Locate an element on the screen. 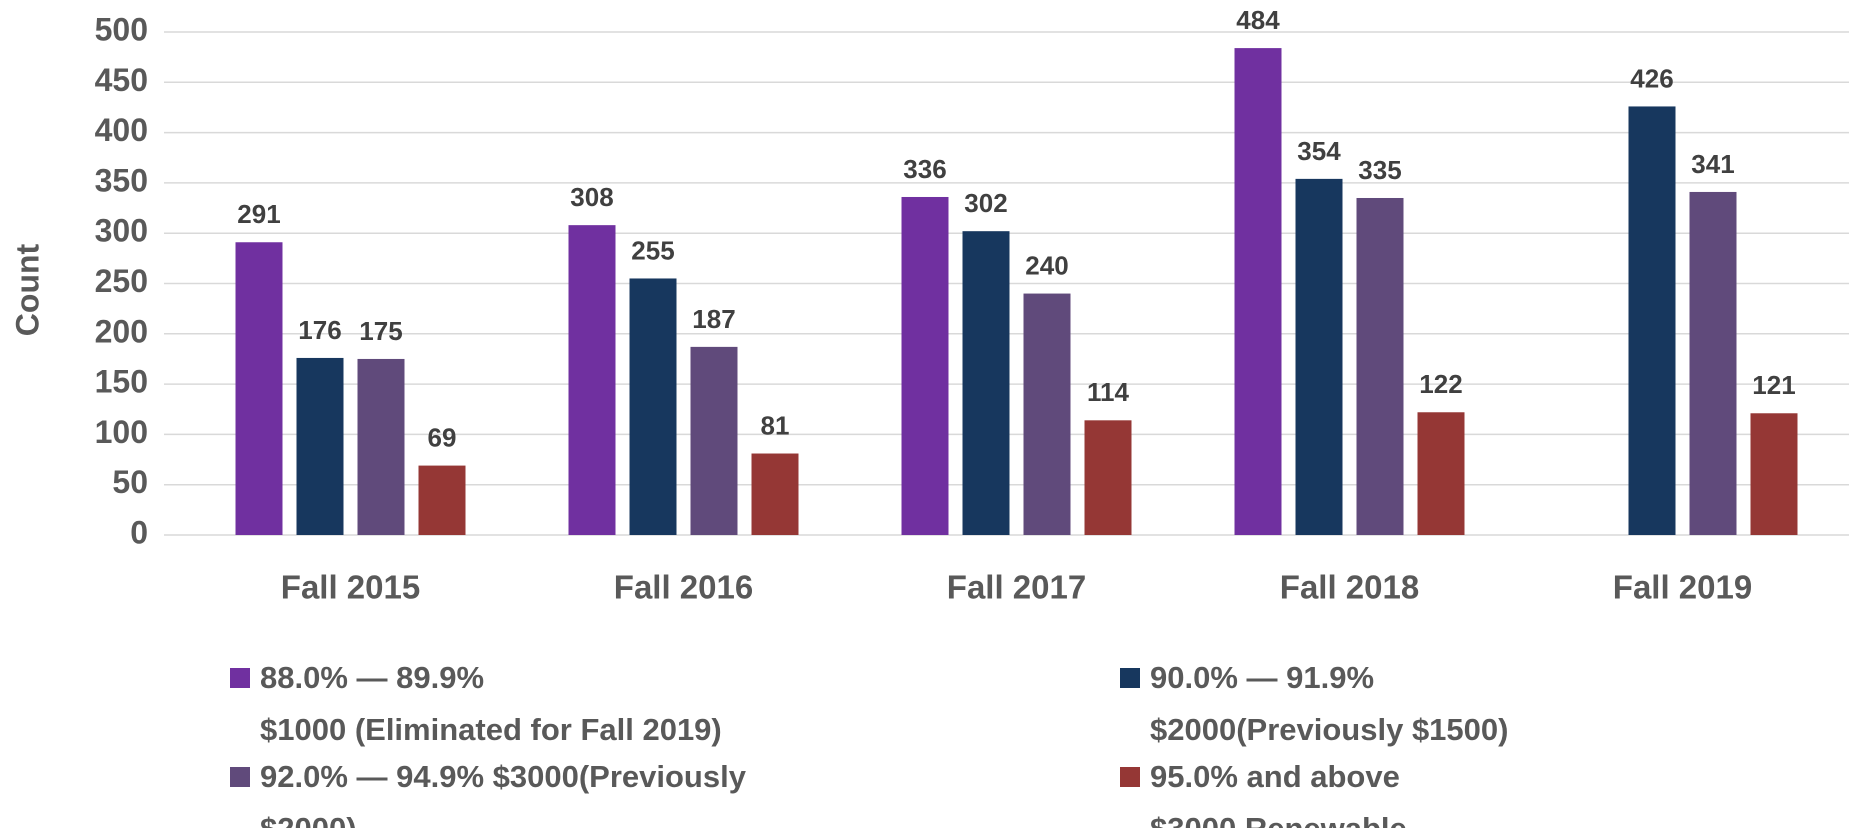 The image size is (1853, 828). x-tick-label: Fall 2015 is located at coordinates (350, 587).